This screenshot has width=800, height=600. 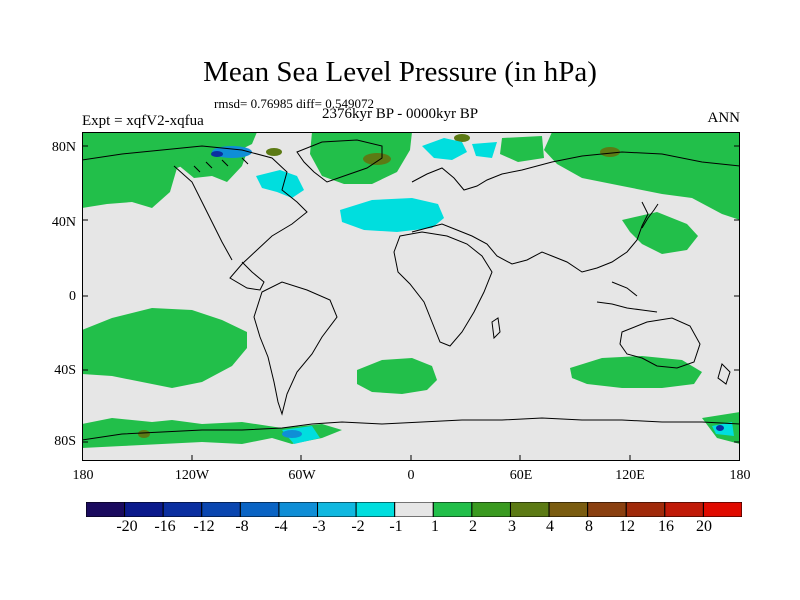 What do you see at coordinates (127, 526) in the screenshot?
I see `colorbar-label-1: -20` at bounding box center [127, 526].